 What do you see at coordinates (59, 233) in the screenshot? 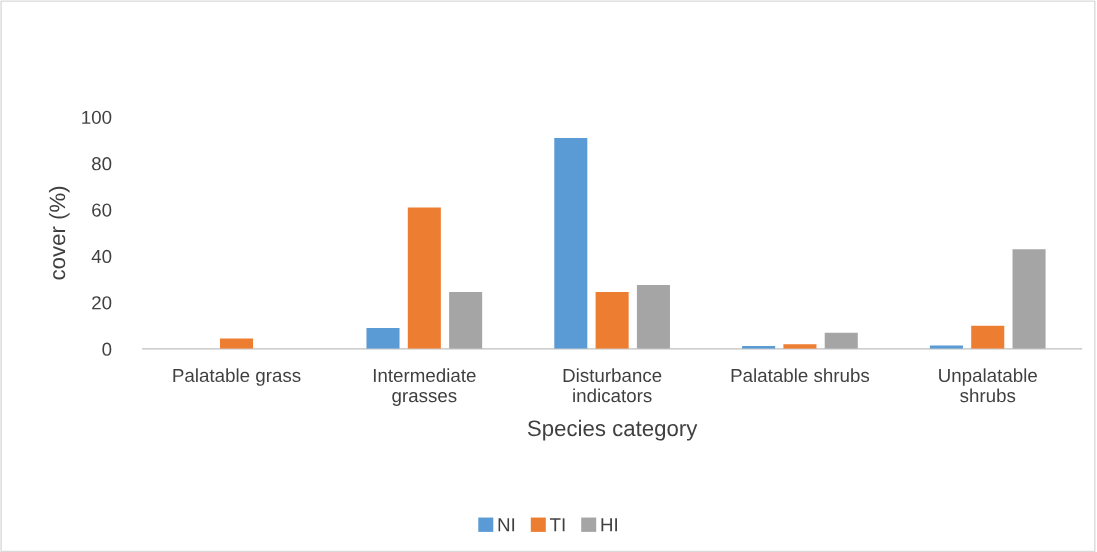
I see `y-axis-title: cover (%)` at bounding box center [59, 233].